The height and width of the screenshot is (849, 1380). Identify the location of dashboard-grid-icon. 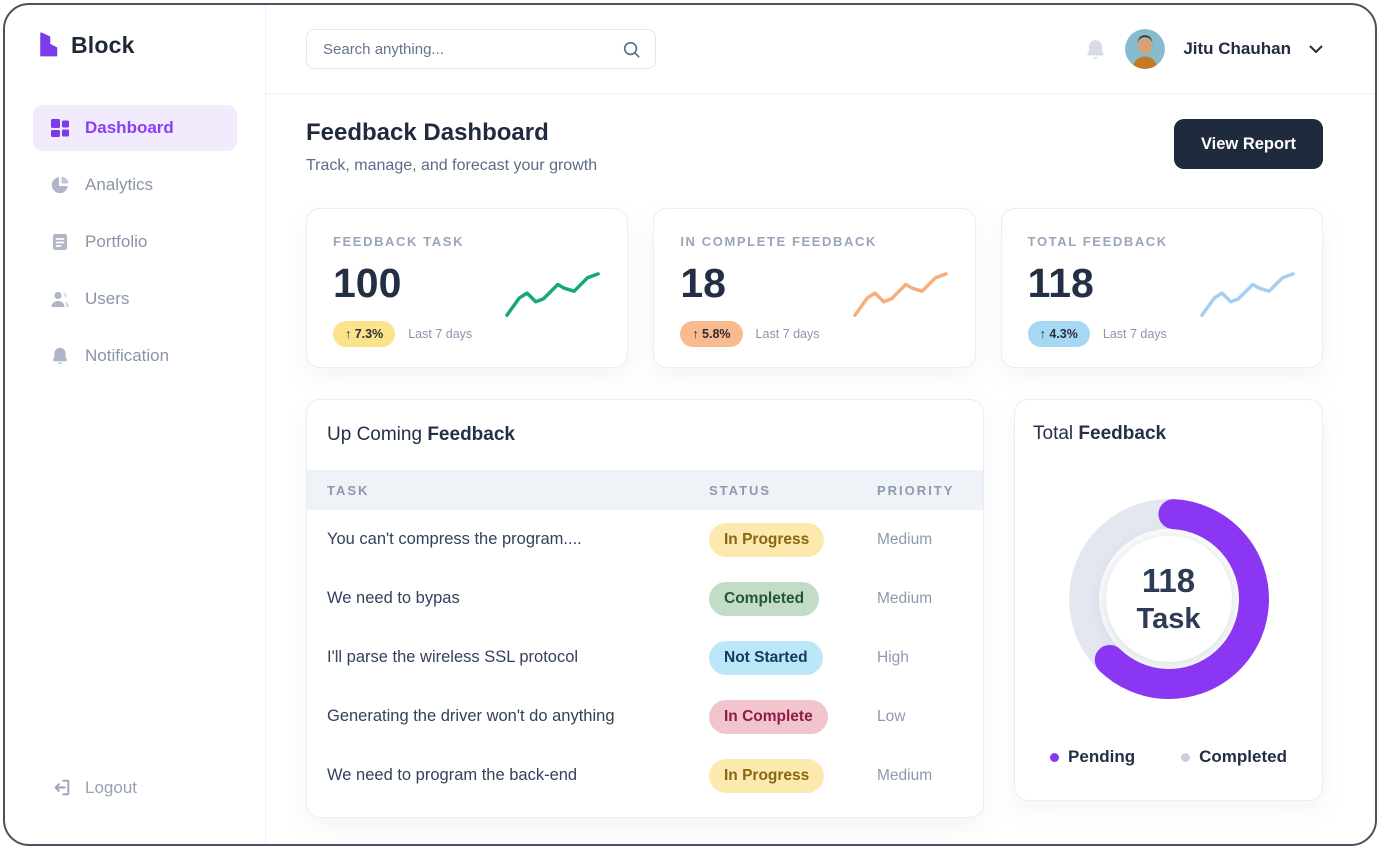
(60, 128).